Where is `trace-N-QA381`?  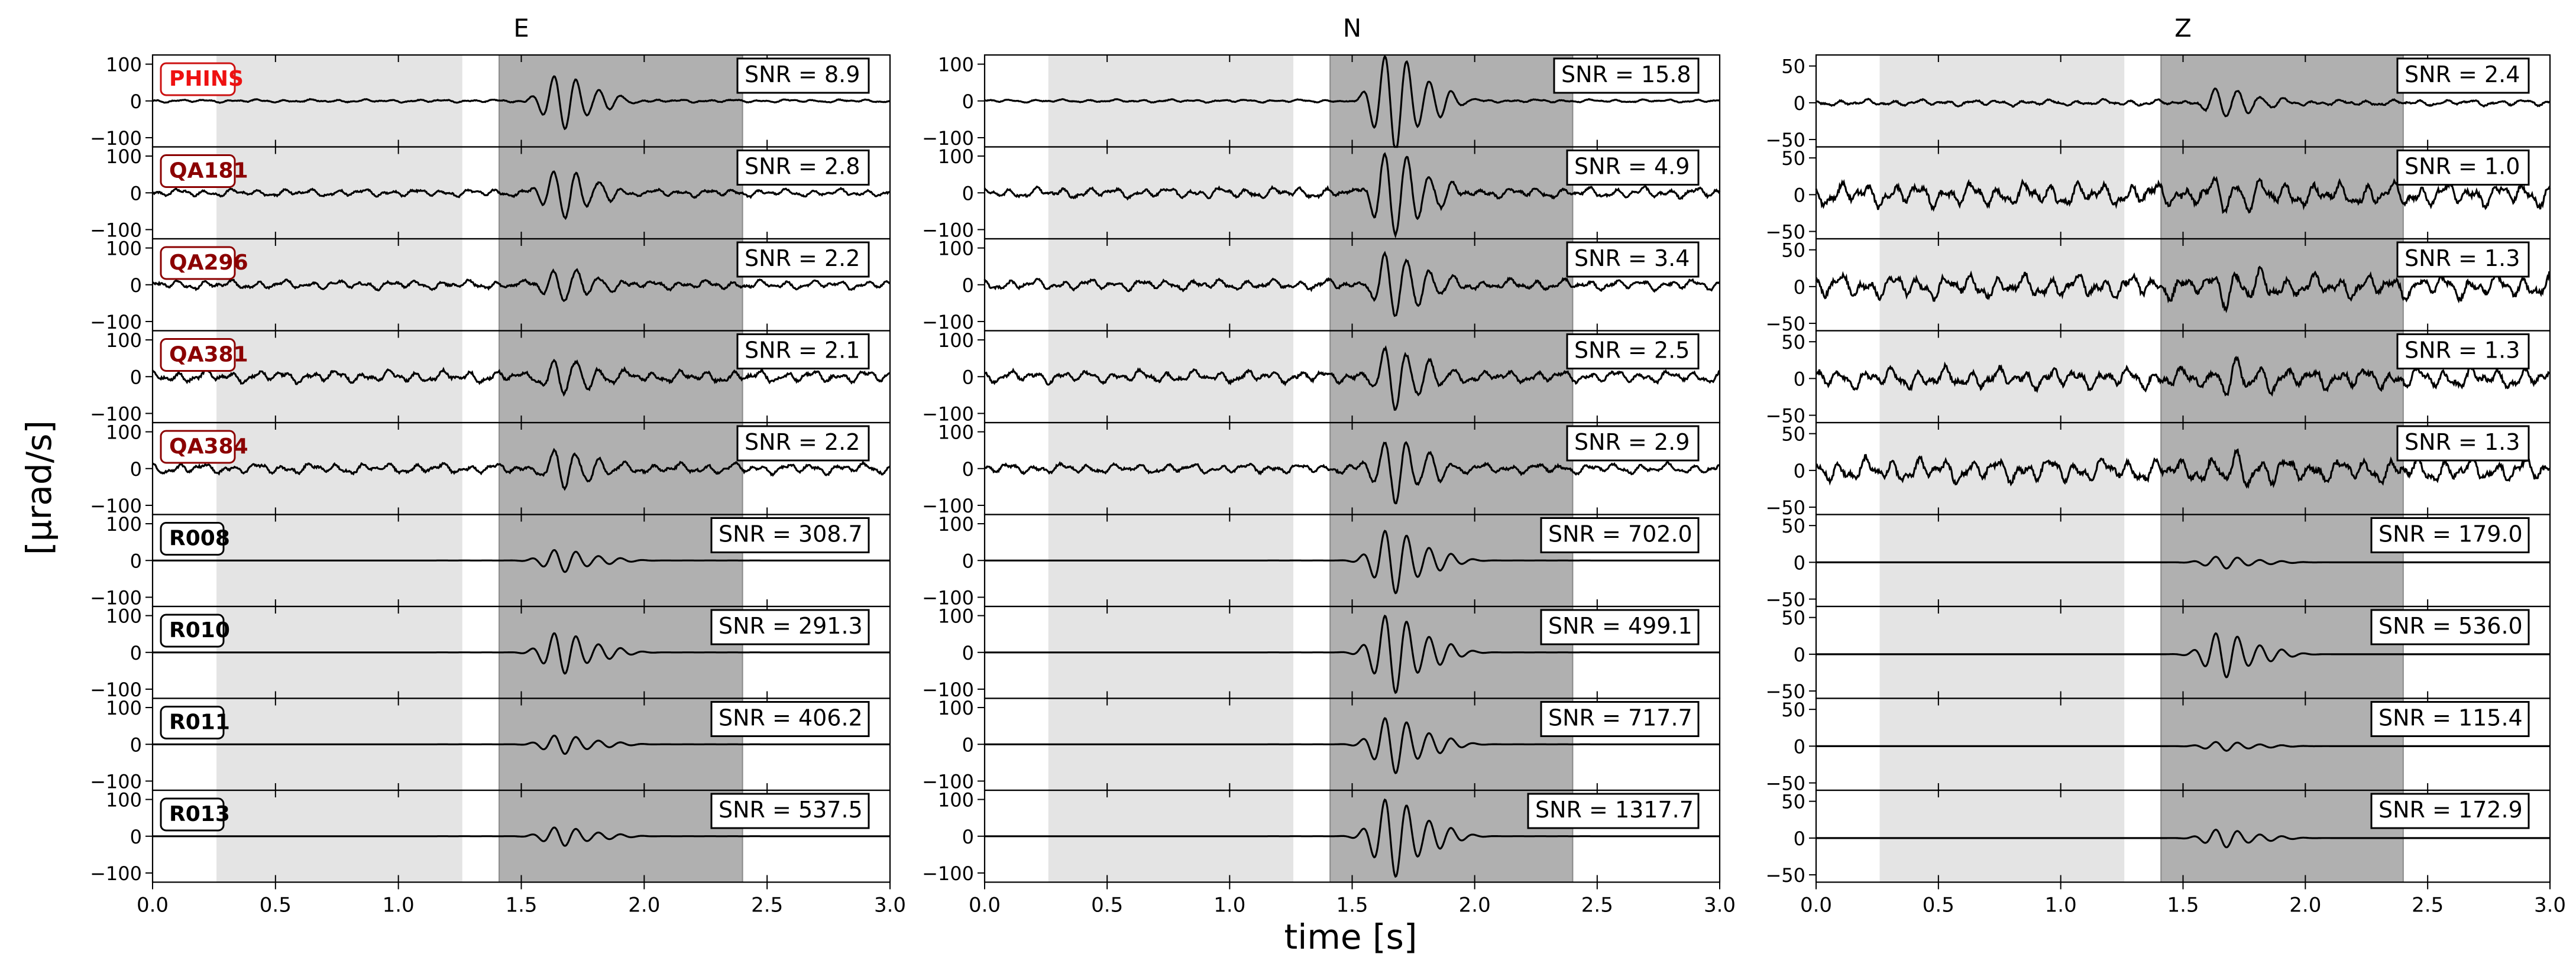
trace-N-QA381 is located at coordinates (1352, 378).